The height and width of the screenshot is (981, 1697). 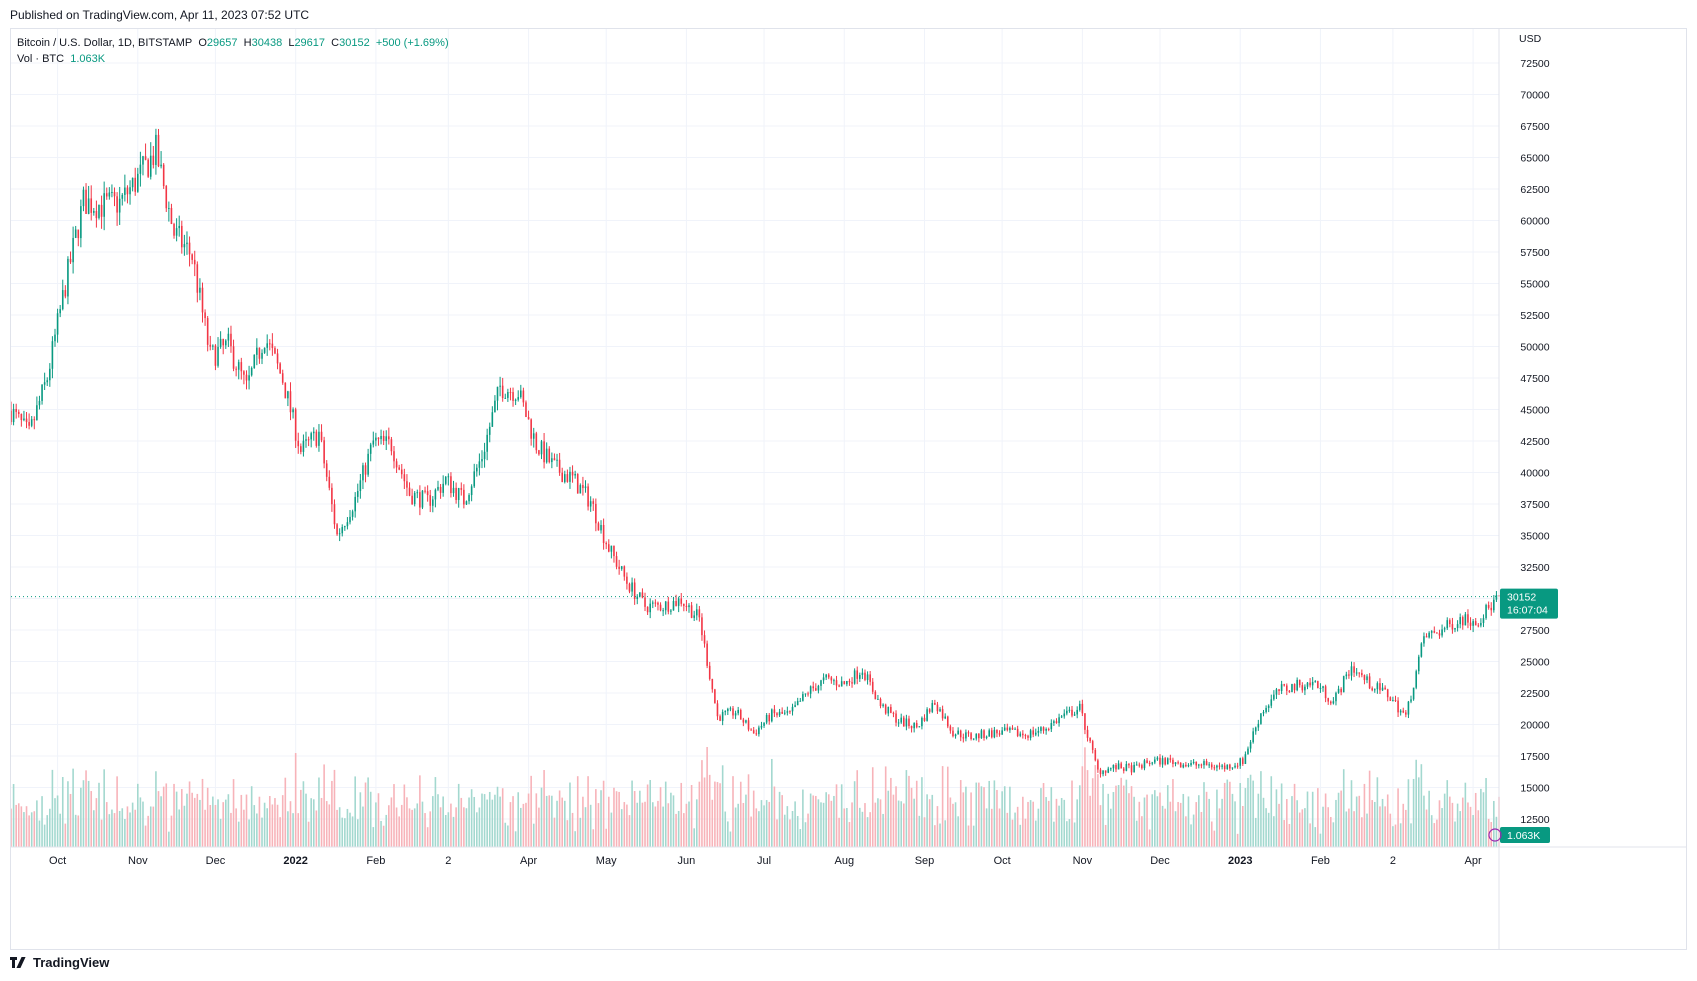 What do you see at coordinates (448, 861) in the screenshot?
I see `x-tick-label: 2` at bounding box center [448, 861].